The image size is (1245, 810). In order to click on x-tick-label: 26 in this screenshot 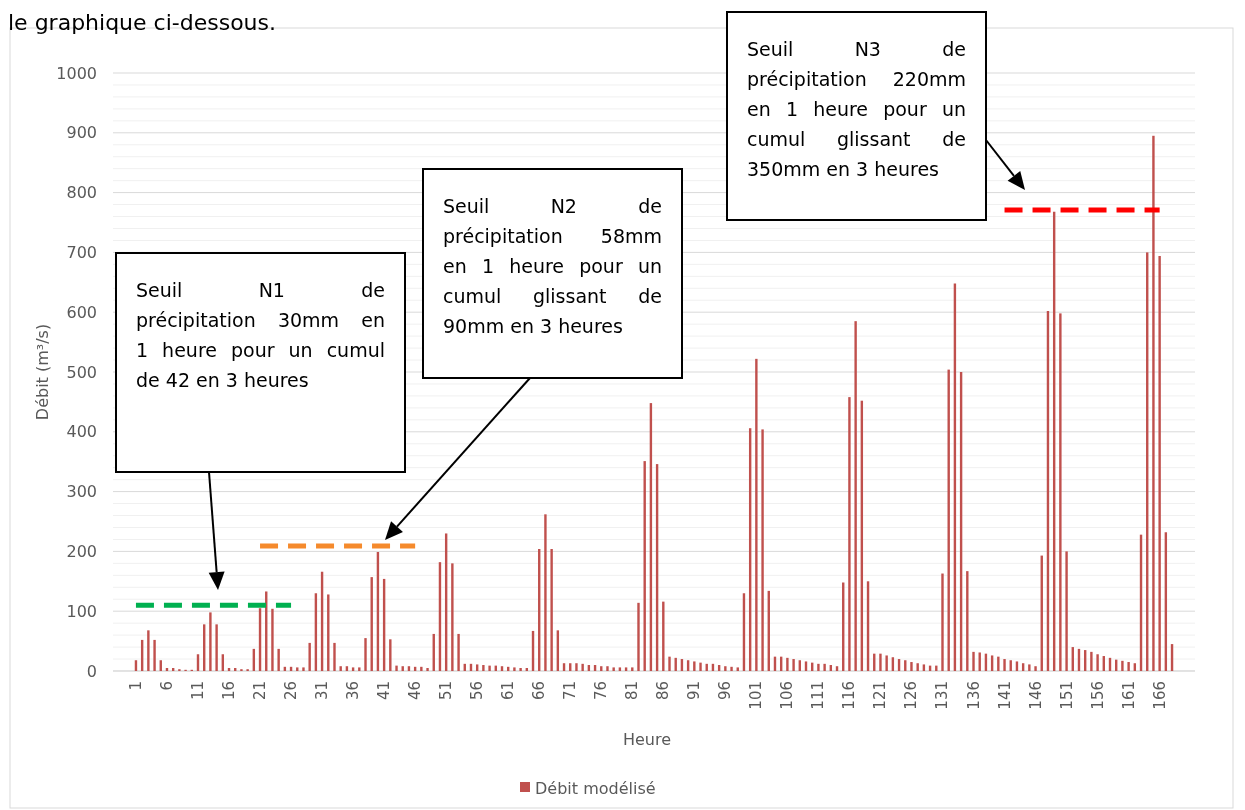, I will do `click(291, 691)`.